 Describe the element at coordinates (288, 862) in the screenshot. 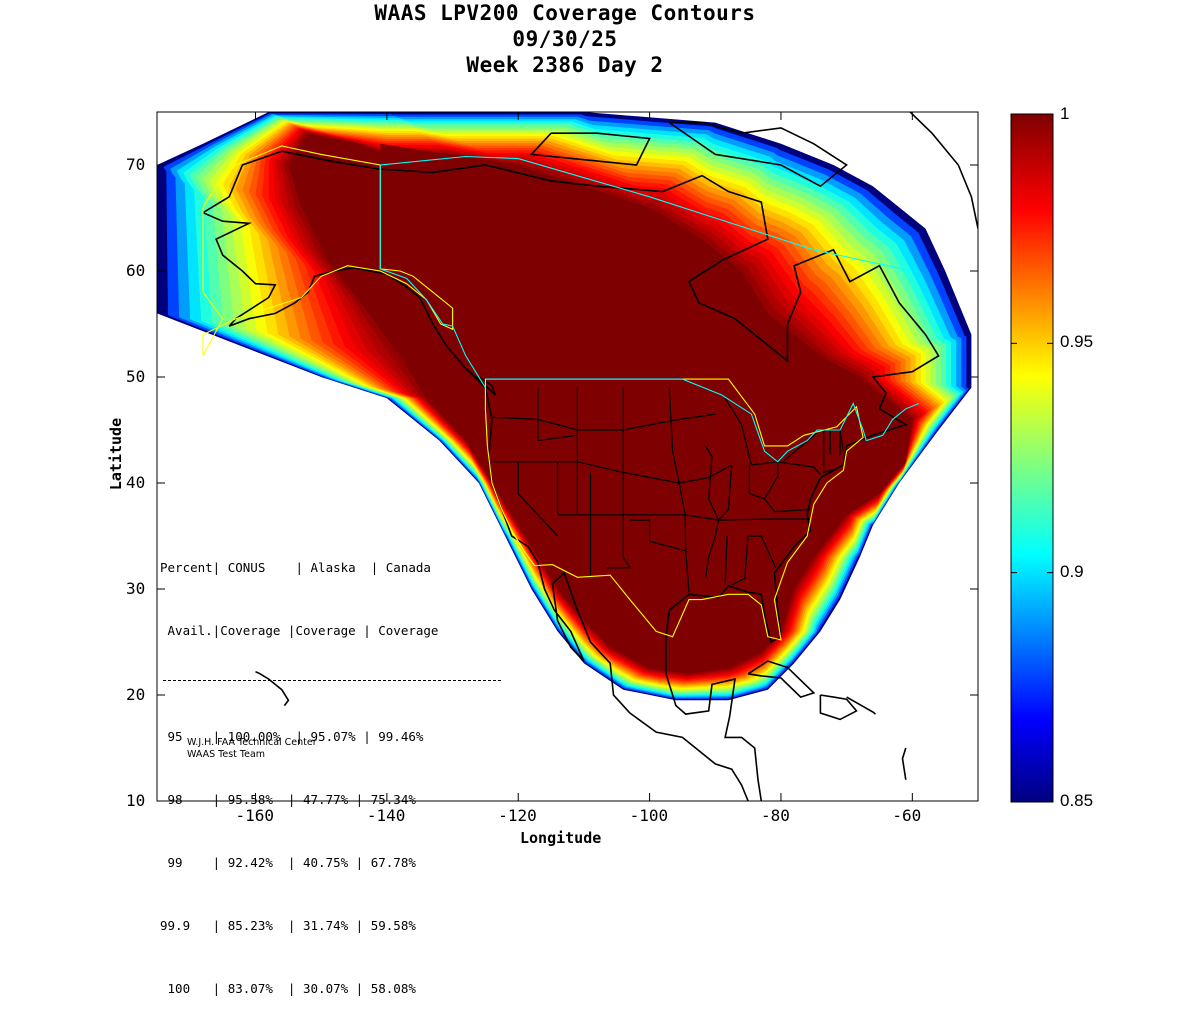

I see `stats-row: 99 | 92.42% | 40.75% | 67.78%` at that location.